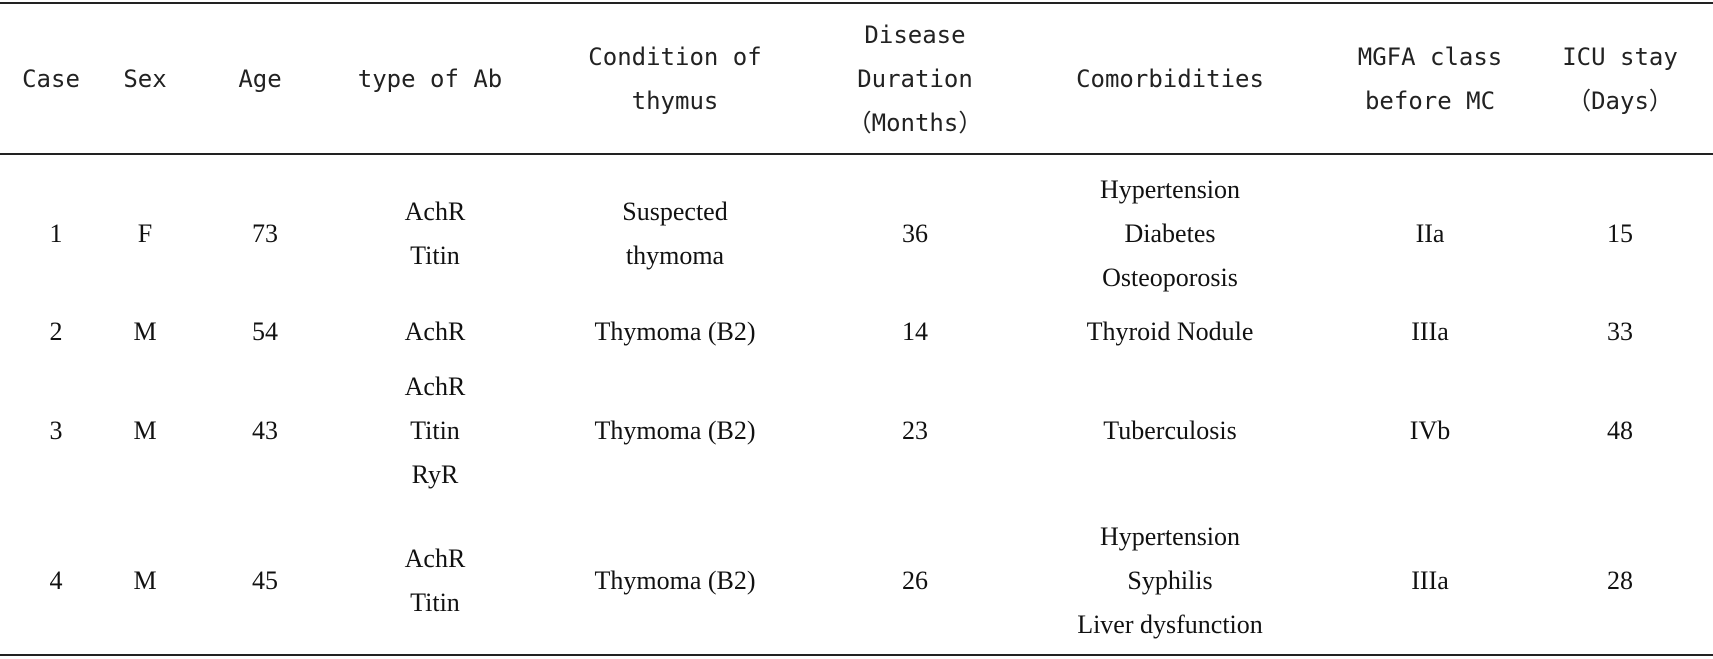 The width and height of the screenshot is (1713, 659). What do you see at coordinates (1620, 100) in the screenshot?
I see `header-line: （Days）` at bounding box center [1620, 100].